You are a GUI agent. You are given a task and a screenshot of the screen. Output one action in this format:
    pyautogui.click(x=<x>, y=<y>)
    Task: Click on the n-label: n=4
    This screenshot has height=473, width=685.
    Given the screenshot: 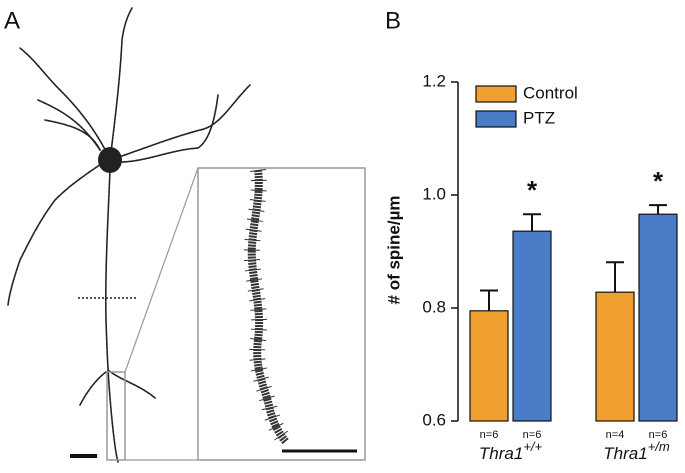 What is the action you would take?
    pyautogui.click(x=615, y=435)
    